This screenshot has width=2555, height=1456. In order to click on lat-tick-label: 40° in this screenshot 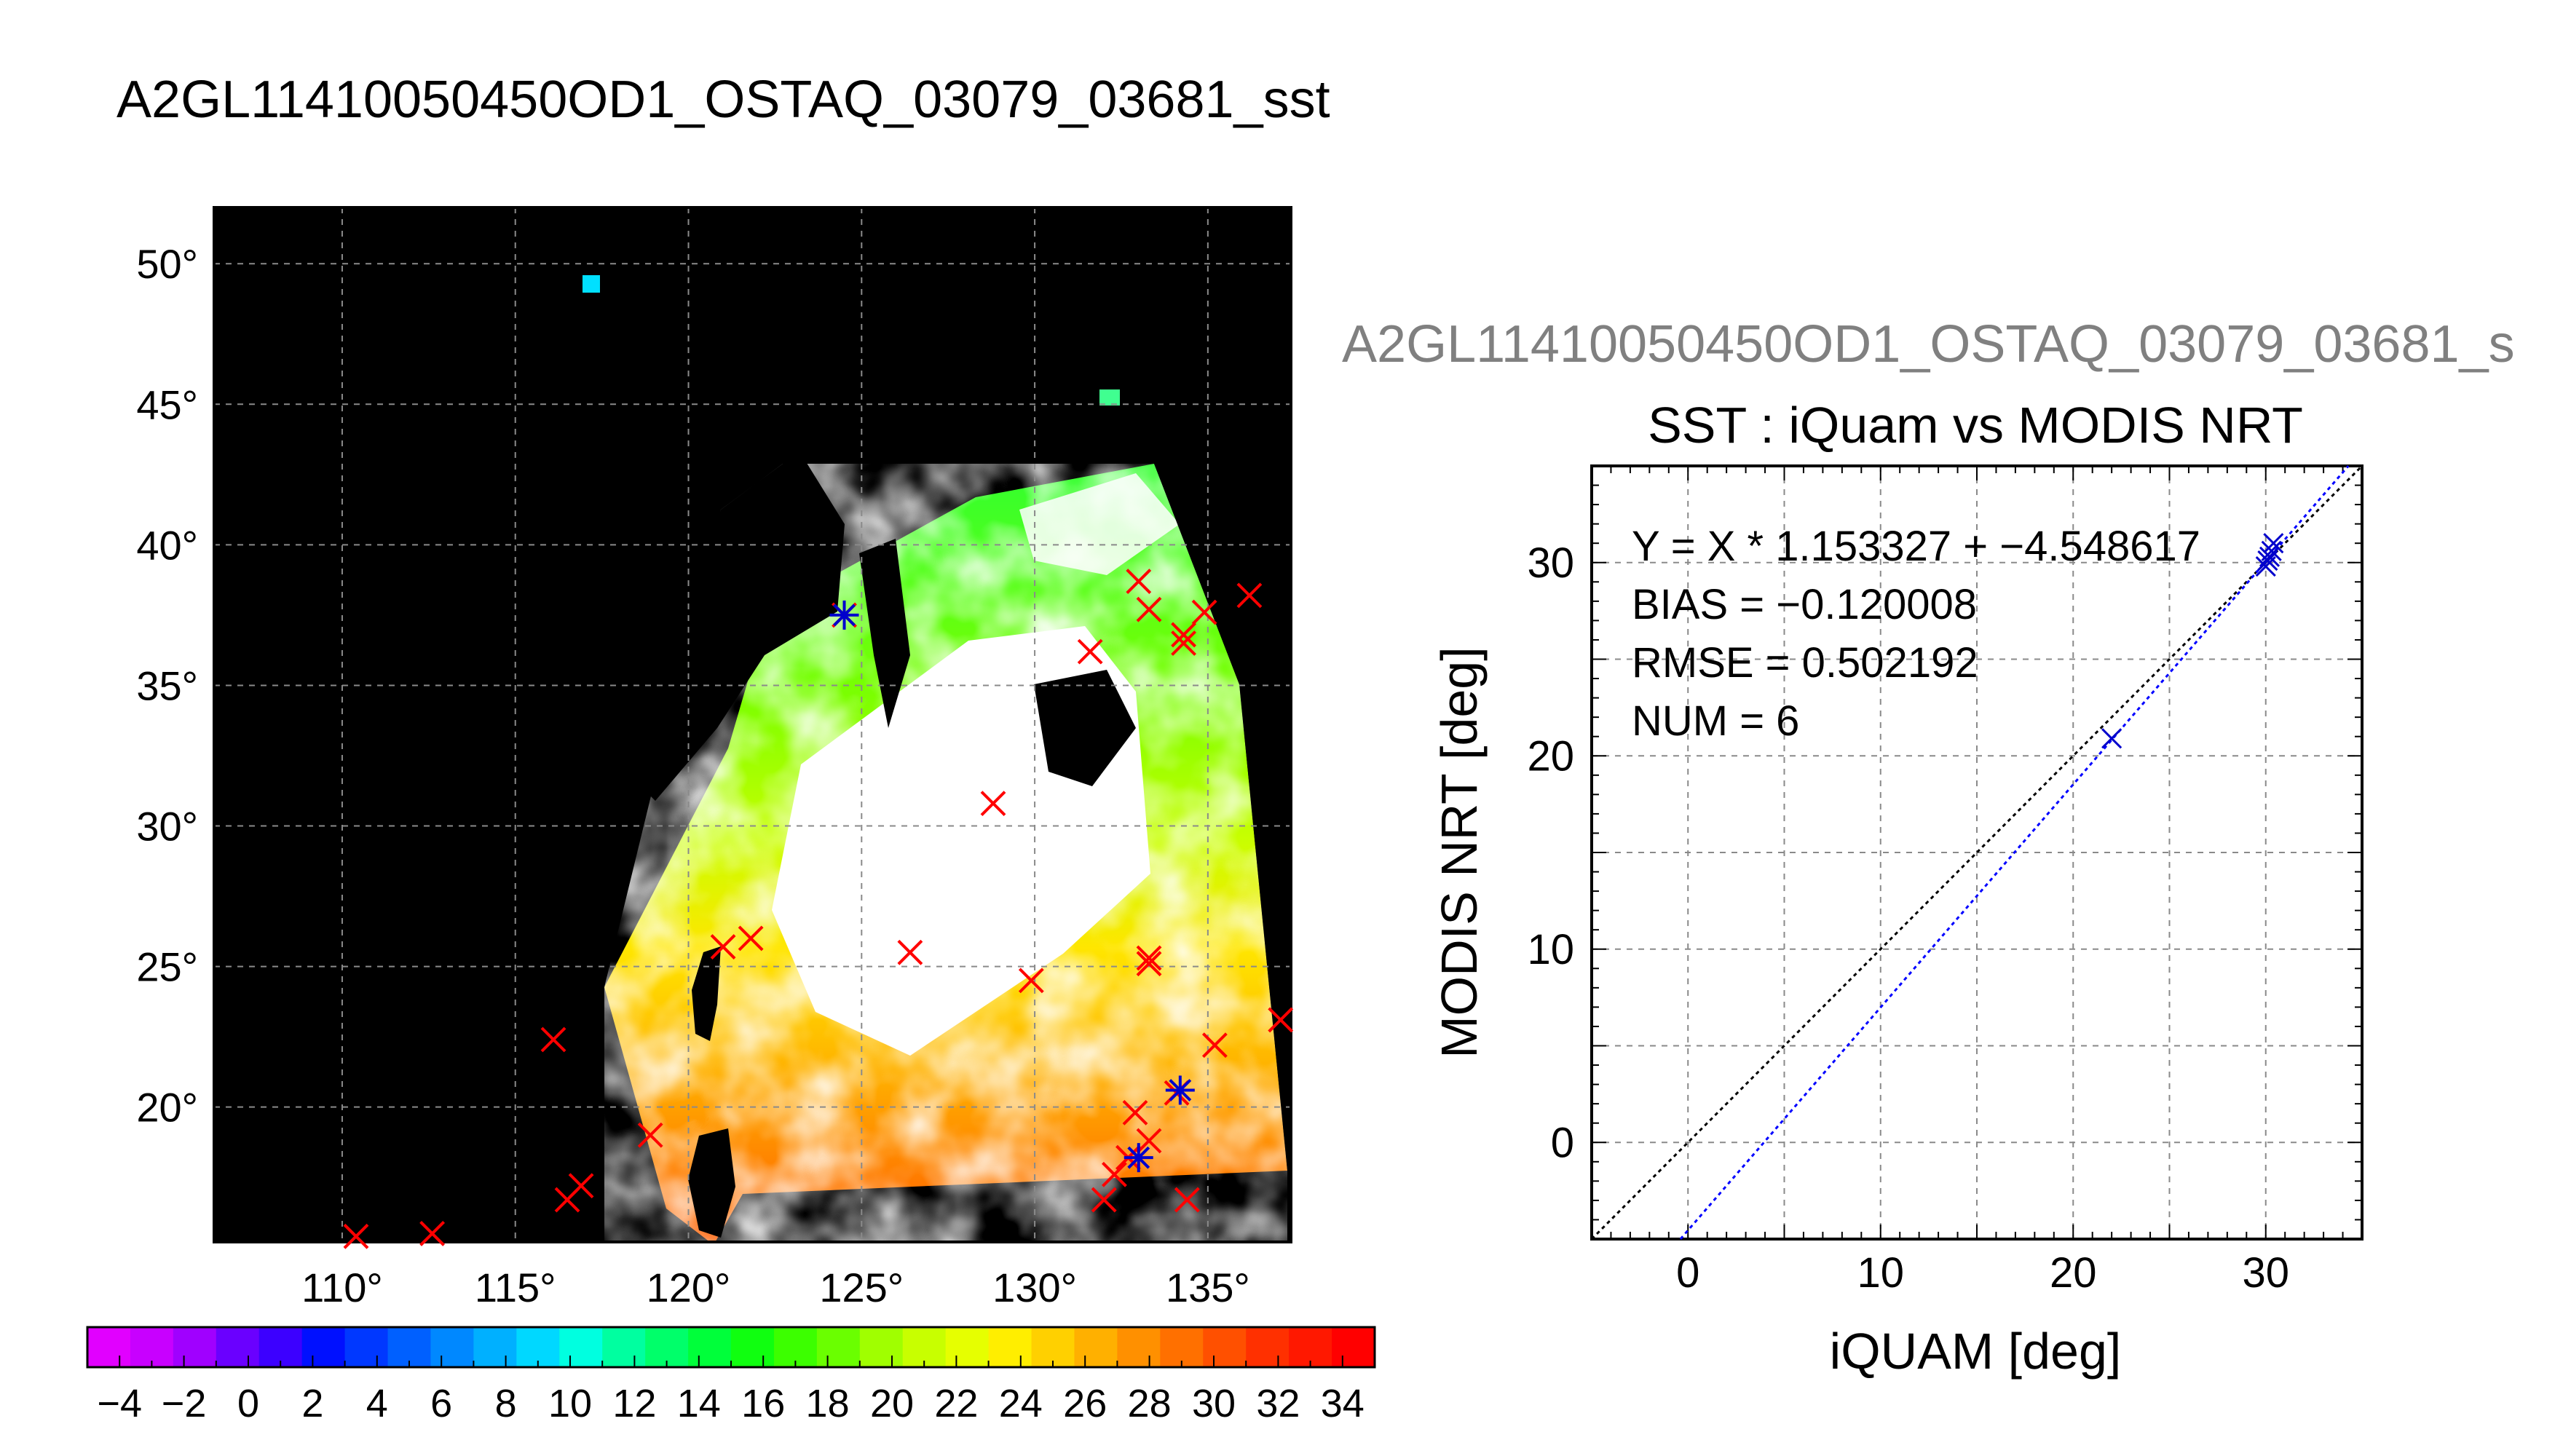, I will do `click(167, 545)`.